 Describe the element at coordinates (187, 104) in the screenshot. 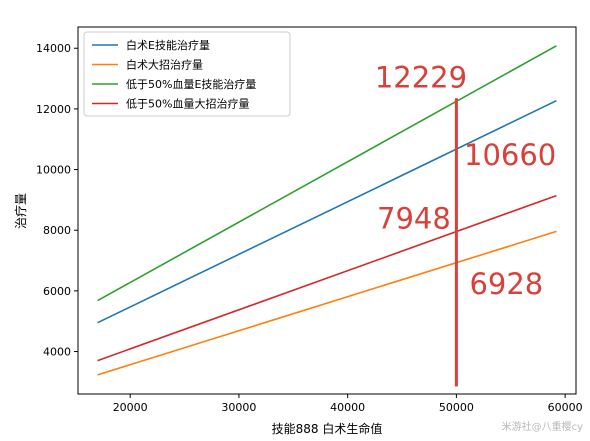

I see `legend-label-3: 低于50%血量大招治疗量` at that location.